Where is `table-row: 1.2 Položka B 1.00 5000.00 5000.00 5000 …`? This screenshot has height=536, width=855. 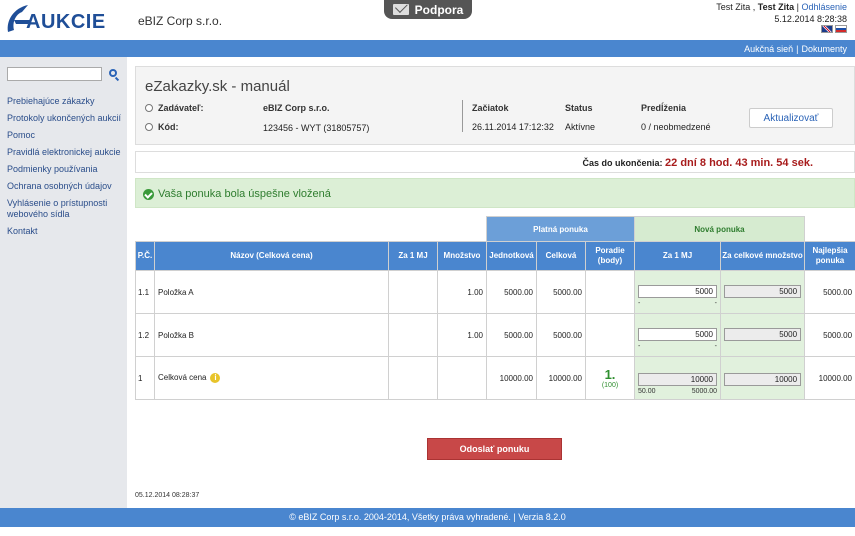 table-row: 1.2 Položka B 1.00 5000.00 5000.00 5000 … is located at coordinates (495, 335).